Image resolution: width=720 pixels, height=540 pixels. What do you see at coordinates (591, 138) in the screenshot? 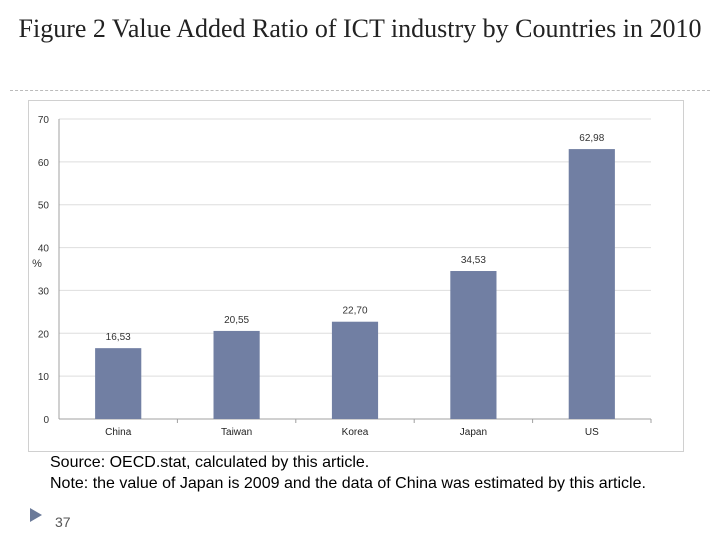
I see `data-label-us: 62,98` at bounding box center [591, 138].